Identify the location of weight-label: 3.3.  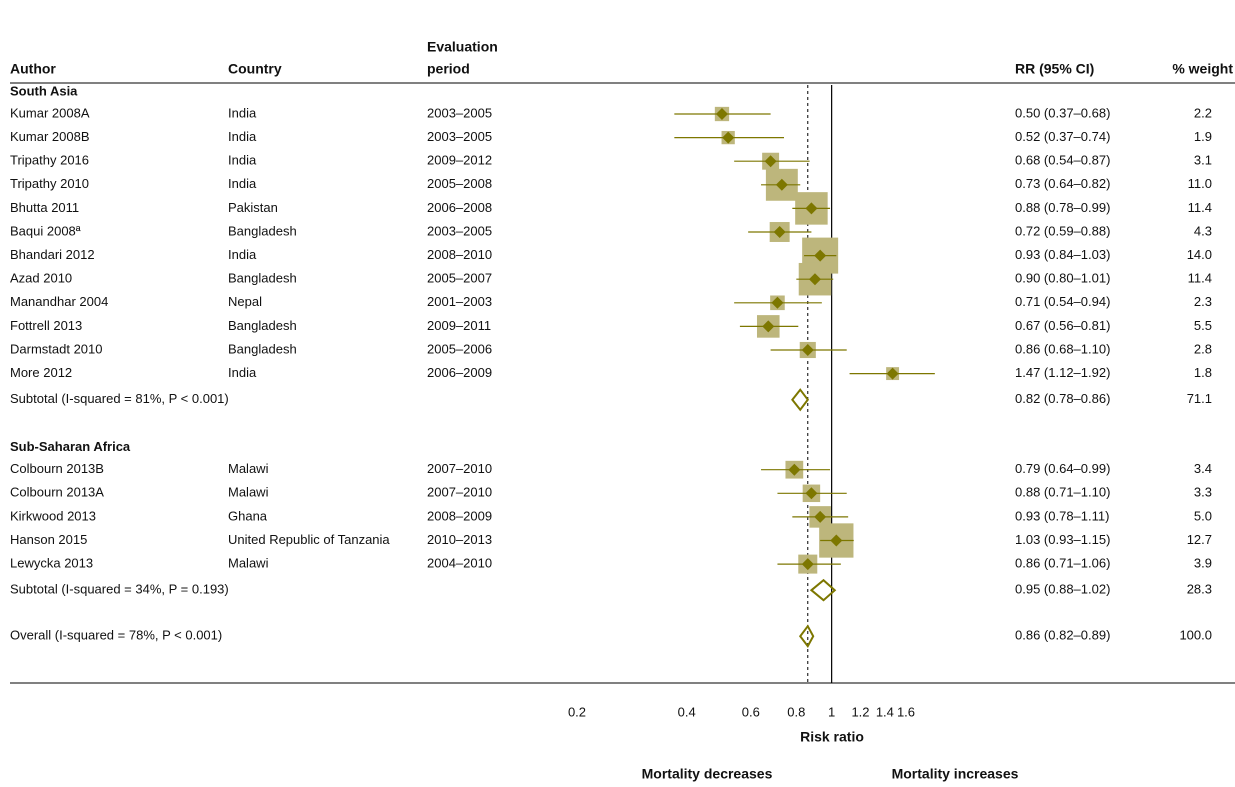
(1203, 492).